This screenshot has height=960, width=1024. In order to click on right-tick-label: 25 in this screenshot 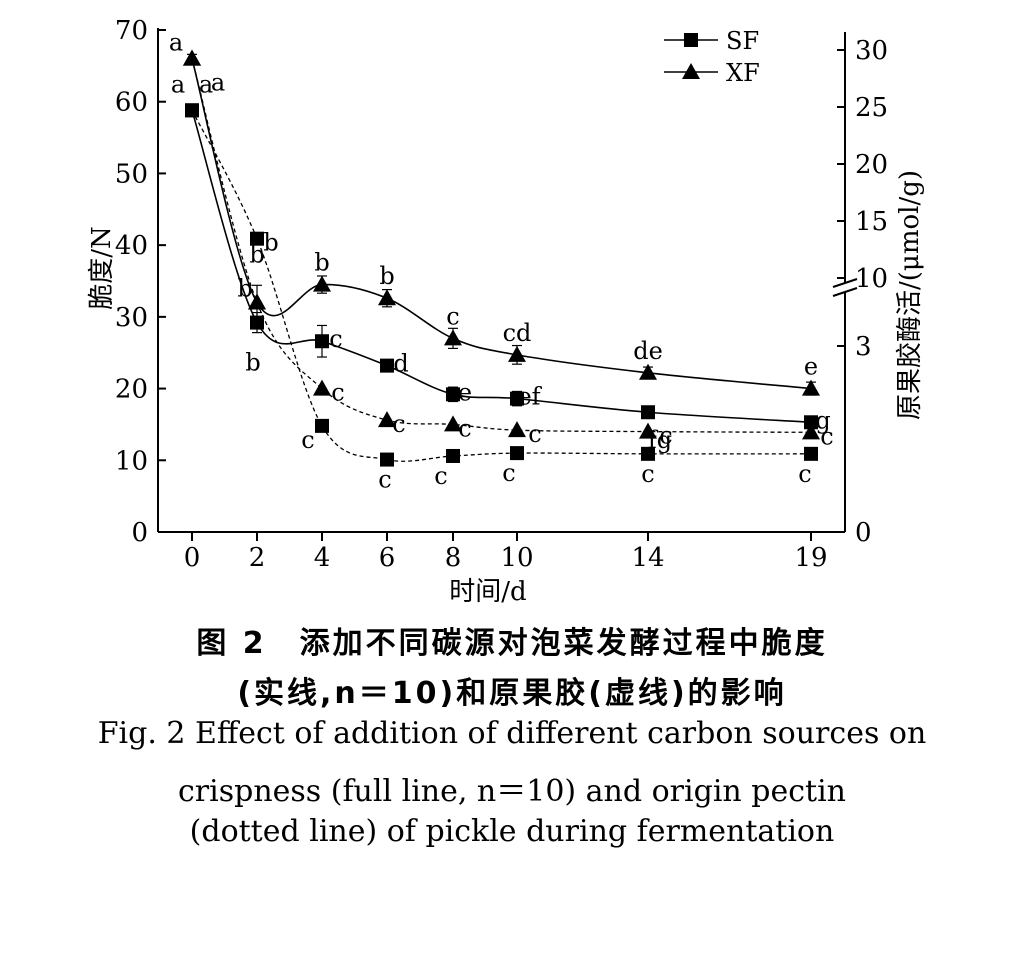, I will do `click(871, 108)`.